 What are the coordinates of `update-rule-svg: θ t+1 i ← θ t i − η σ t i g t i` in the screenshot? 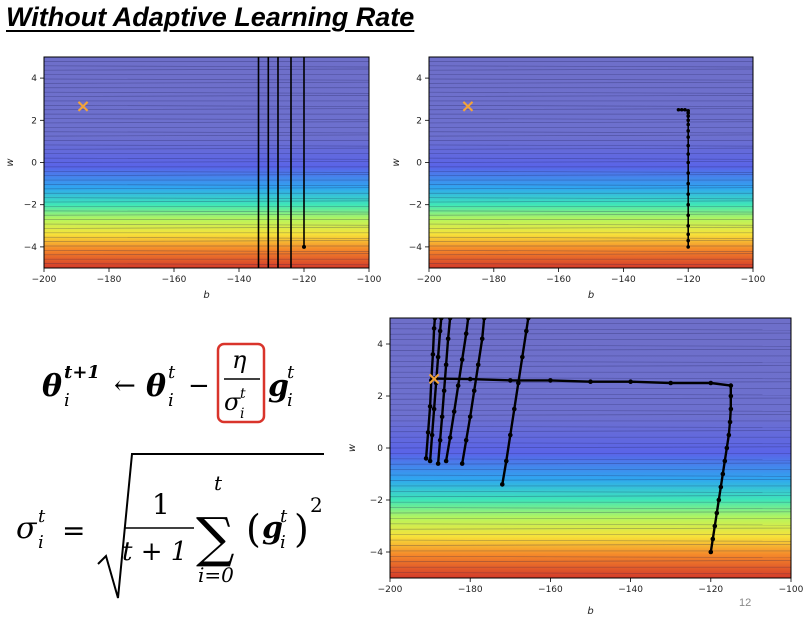 It's located at (168, 383).